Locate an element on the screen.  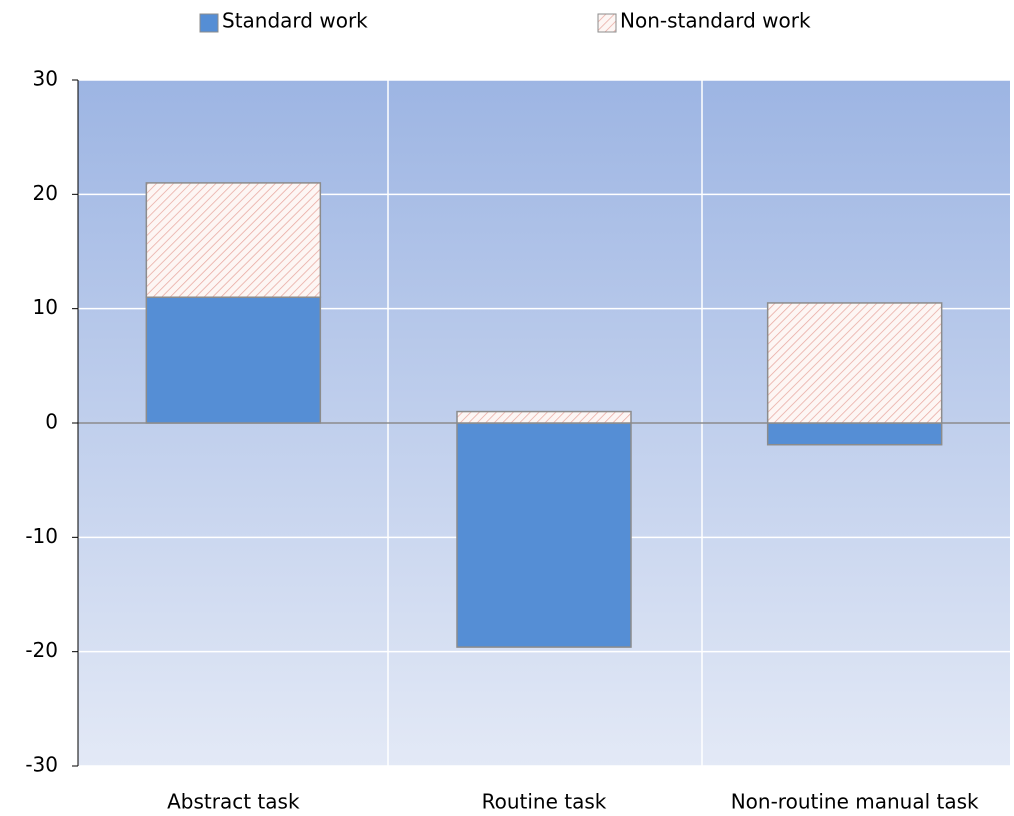
legend-label: Standard work is located at coordinates (295, 21).